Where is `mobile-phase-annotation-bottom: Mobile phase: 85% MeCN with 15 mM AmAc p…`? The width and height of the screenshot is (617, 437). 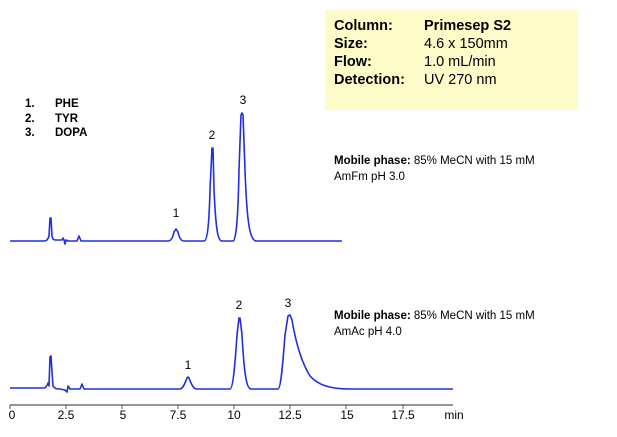 mobile-phase-annotation-bottom: Mobile phase: 85% MeCN with 15 mM AmAc p… is located at coordinates (449, 324).